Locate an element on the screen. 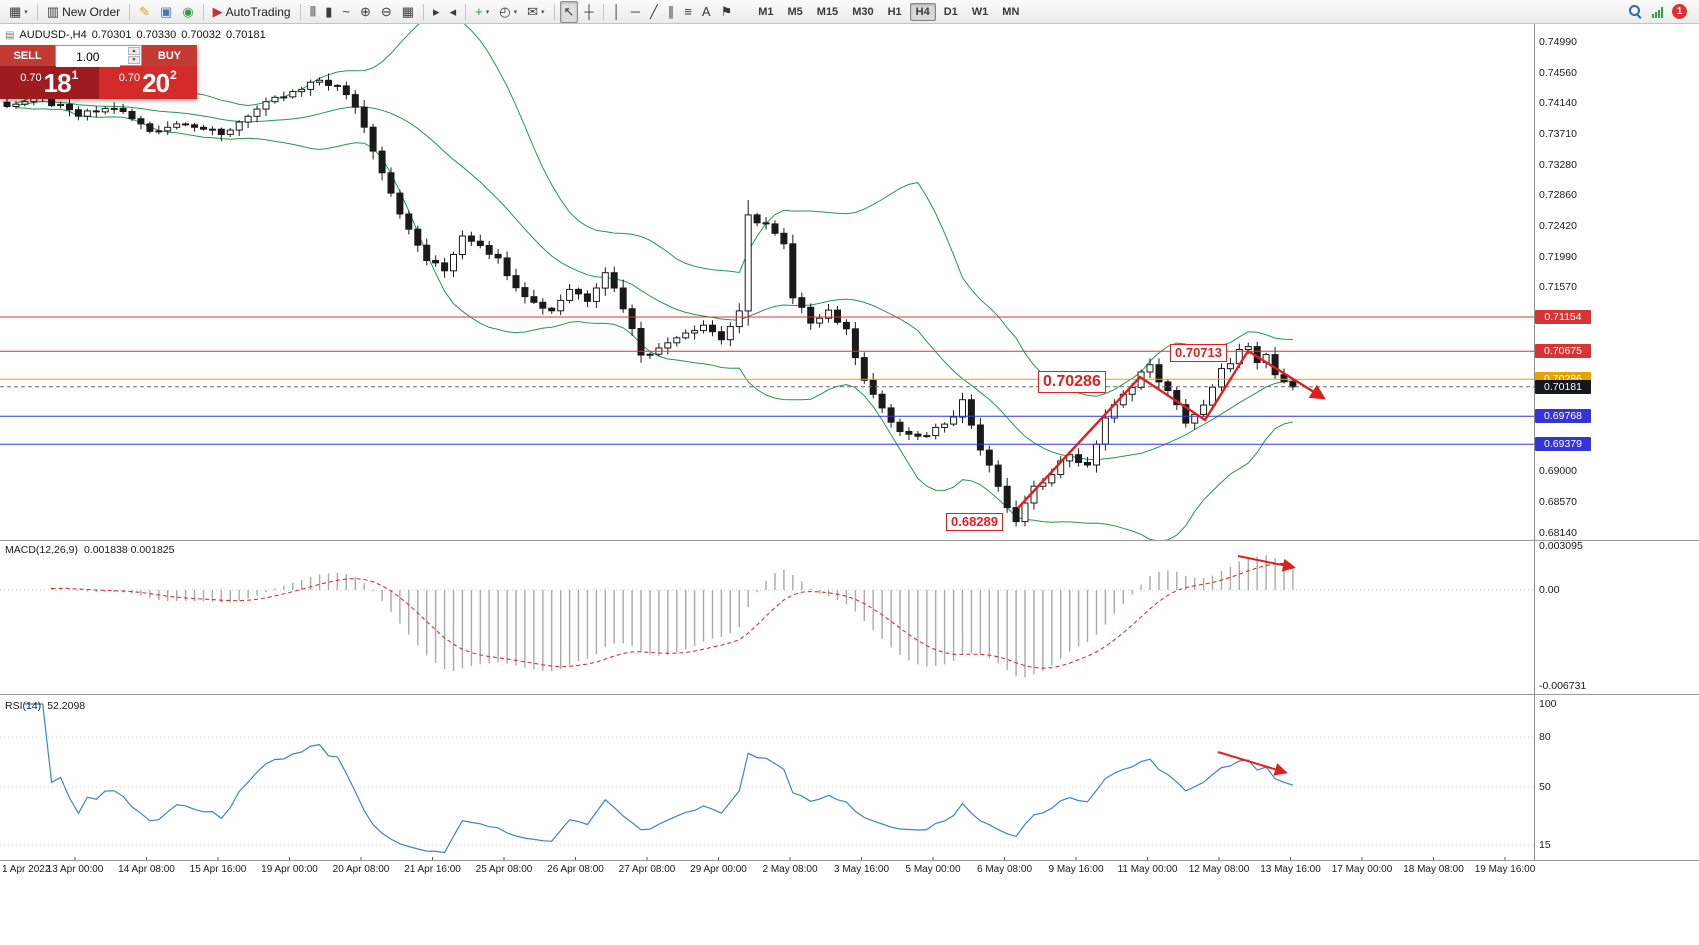  time-axis-label: 13 May 16:00 is located at coordinates (1290, 869).